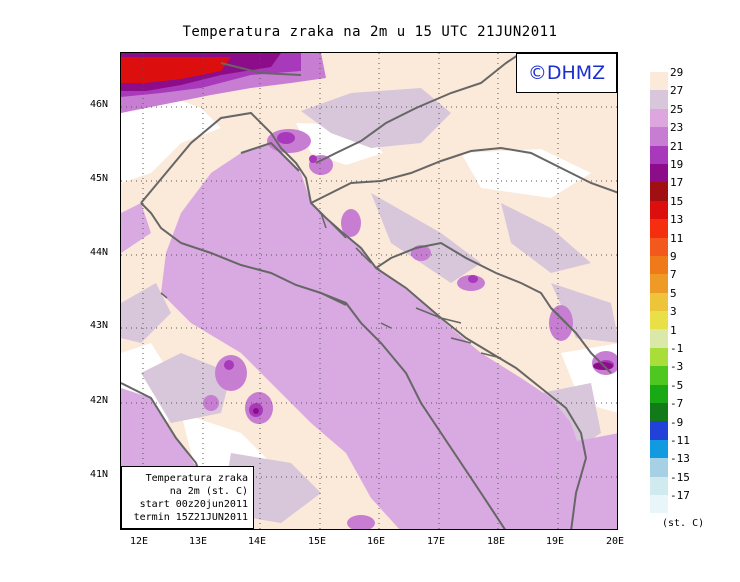  What do you see at coordinates (677, 128) in the screenshot?
I see `colorbar-label: 23` at bounding box center [677, 128].